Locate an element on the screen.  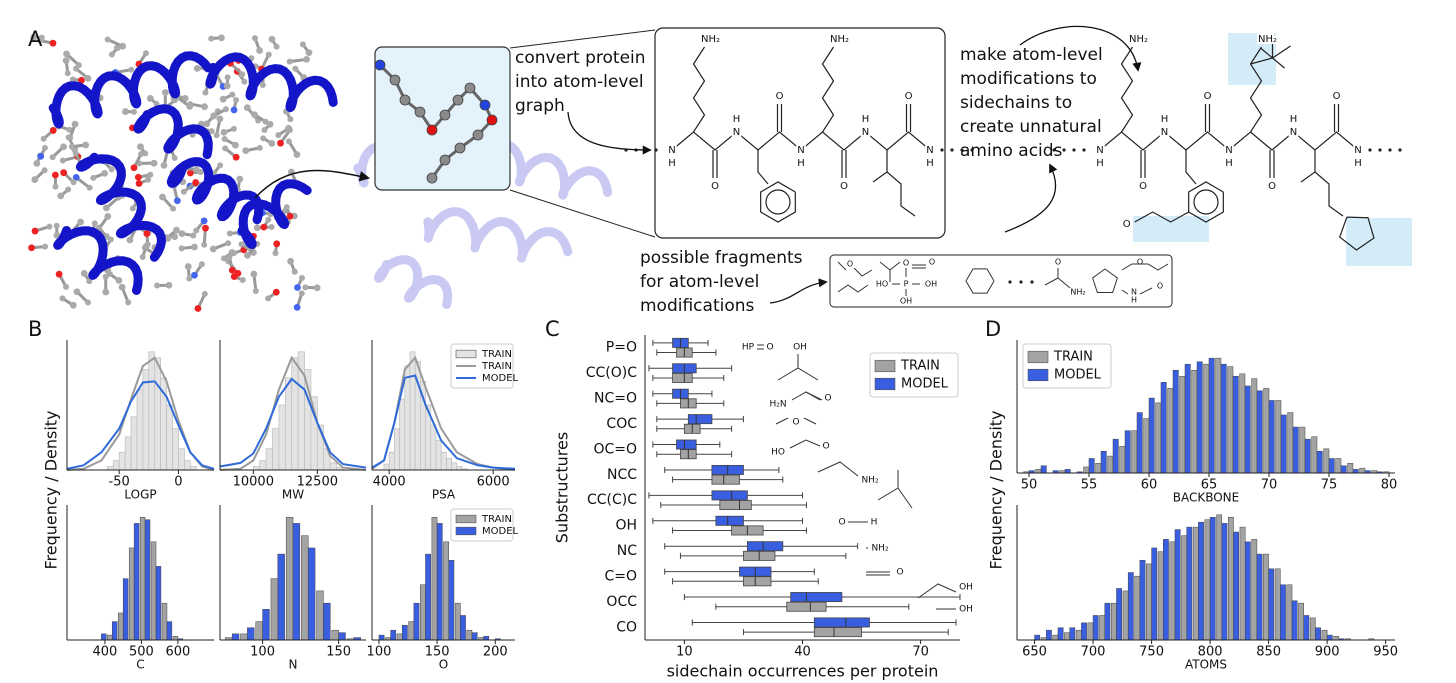
legend-label: TRAIN is located at coordinates (496, 519).